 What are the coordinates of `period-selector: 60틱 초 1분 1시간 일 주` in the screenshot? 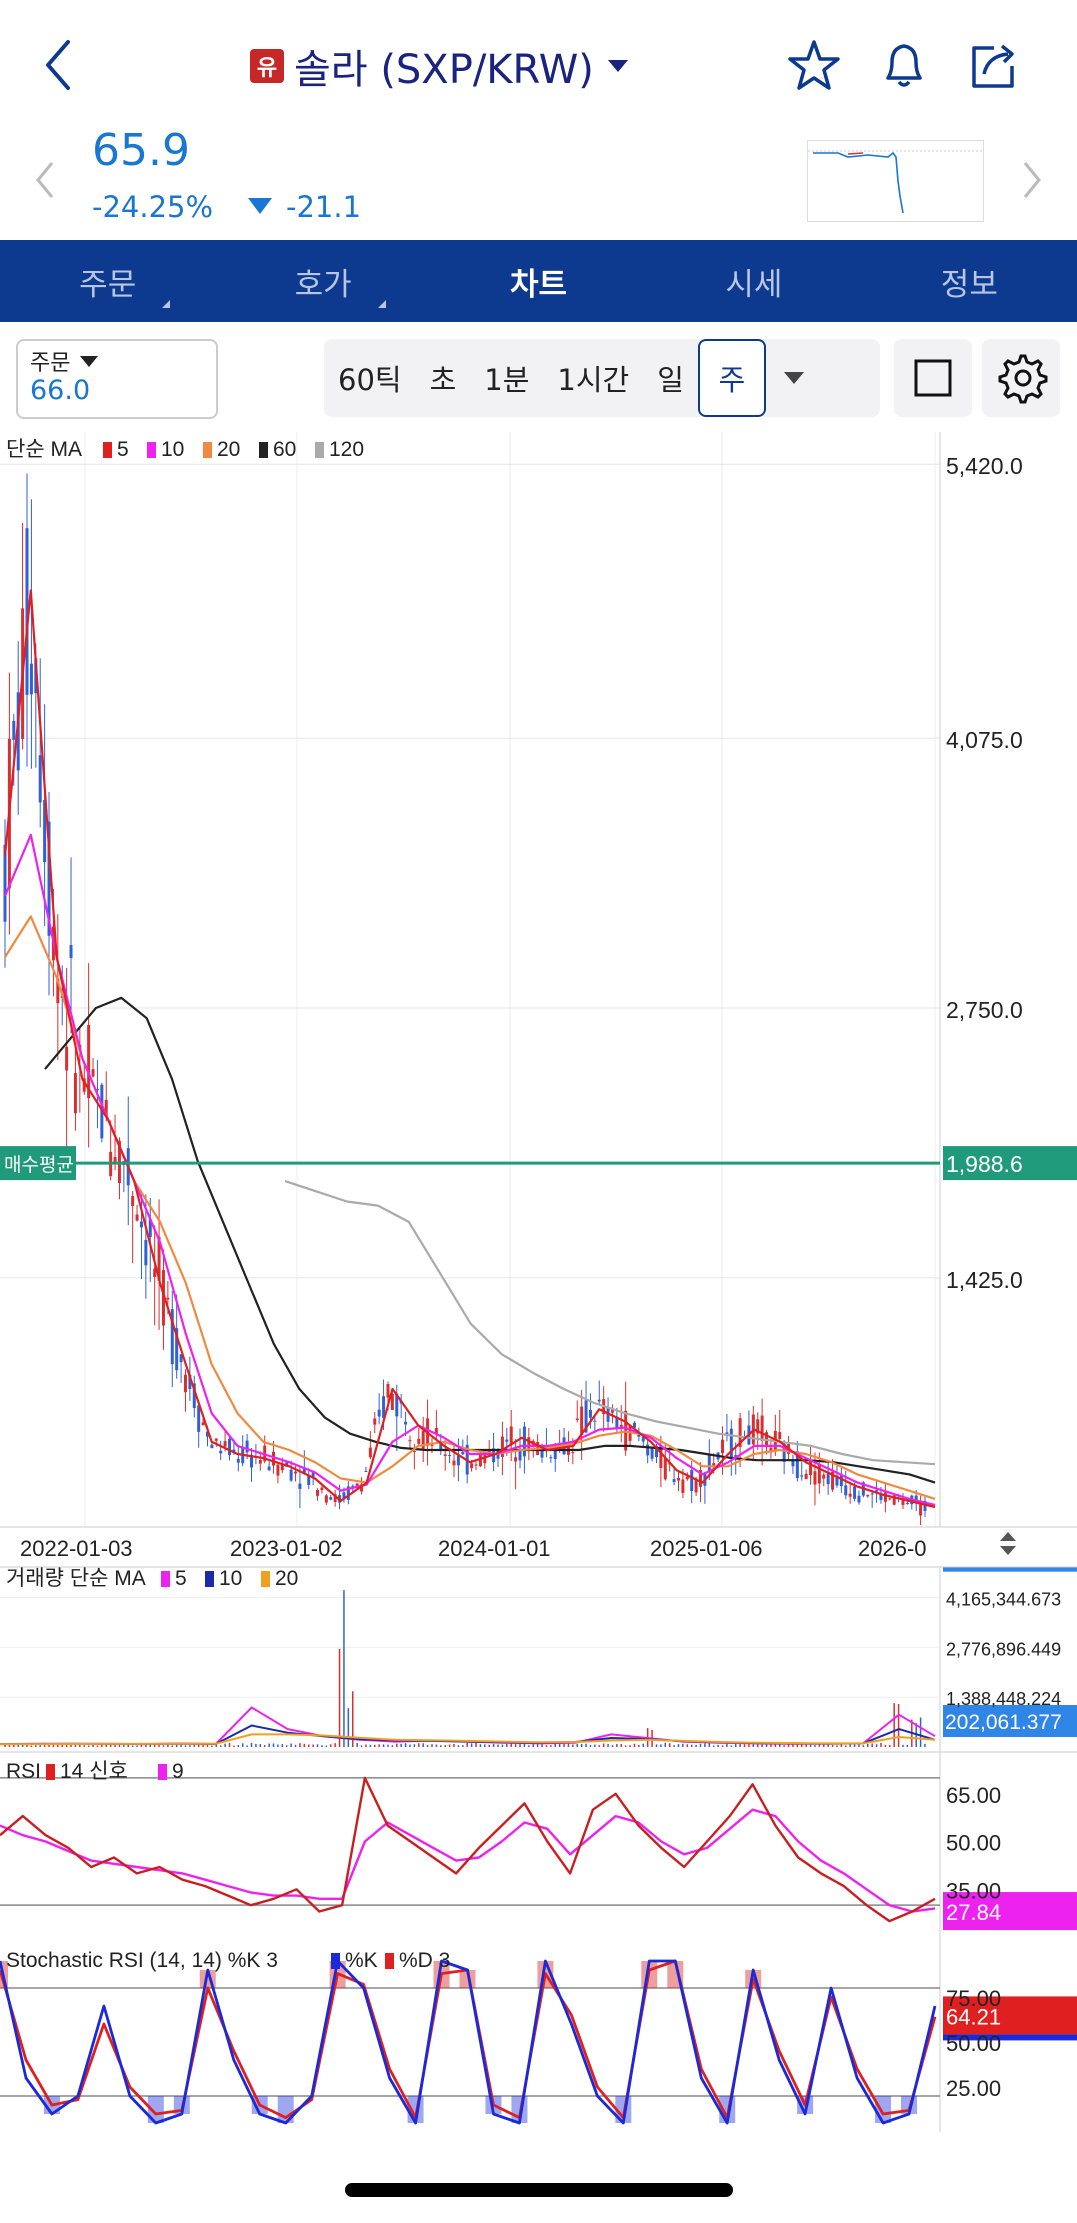 It's located at (602, 378).